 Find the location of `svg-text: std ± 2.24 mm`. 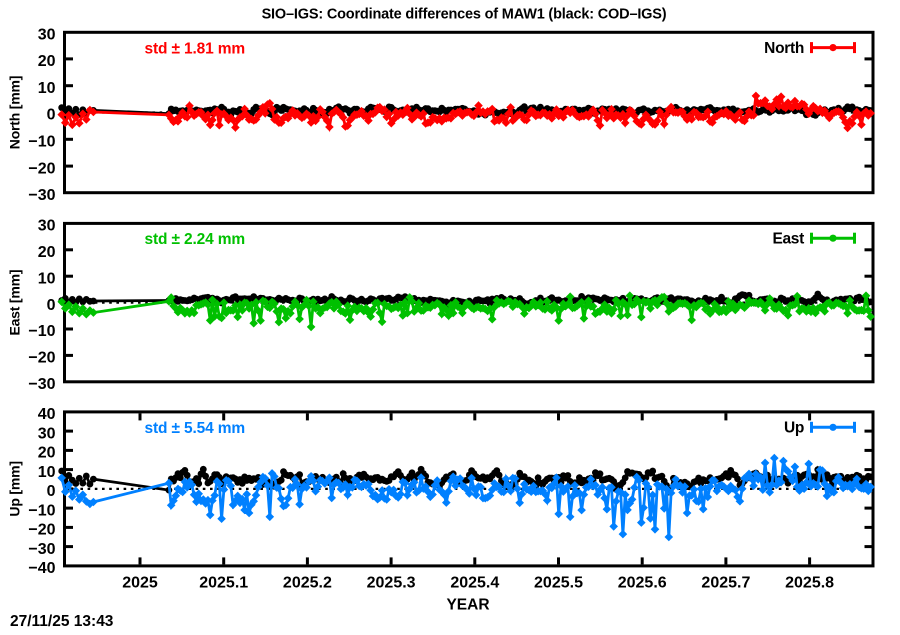

svg-text: std ± 2.24 mm is located at coordinates (195, 239).